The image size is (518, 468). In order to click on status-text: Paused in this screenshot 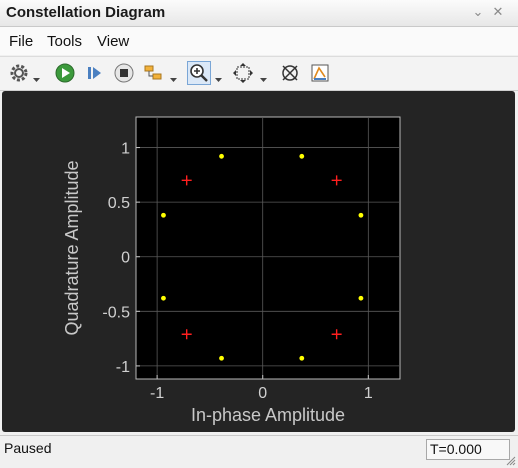, I will do `click(28, 448)`.